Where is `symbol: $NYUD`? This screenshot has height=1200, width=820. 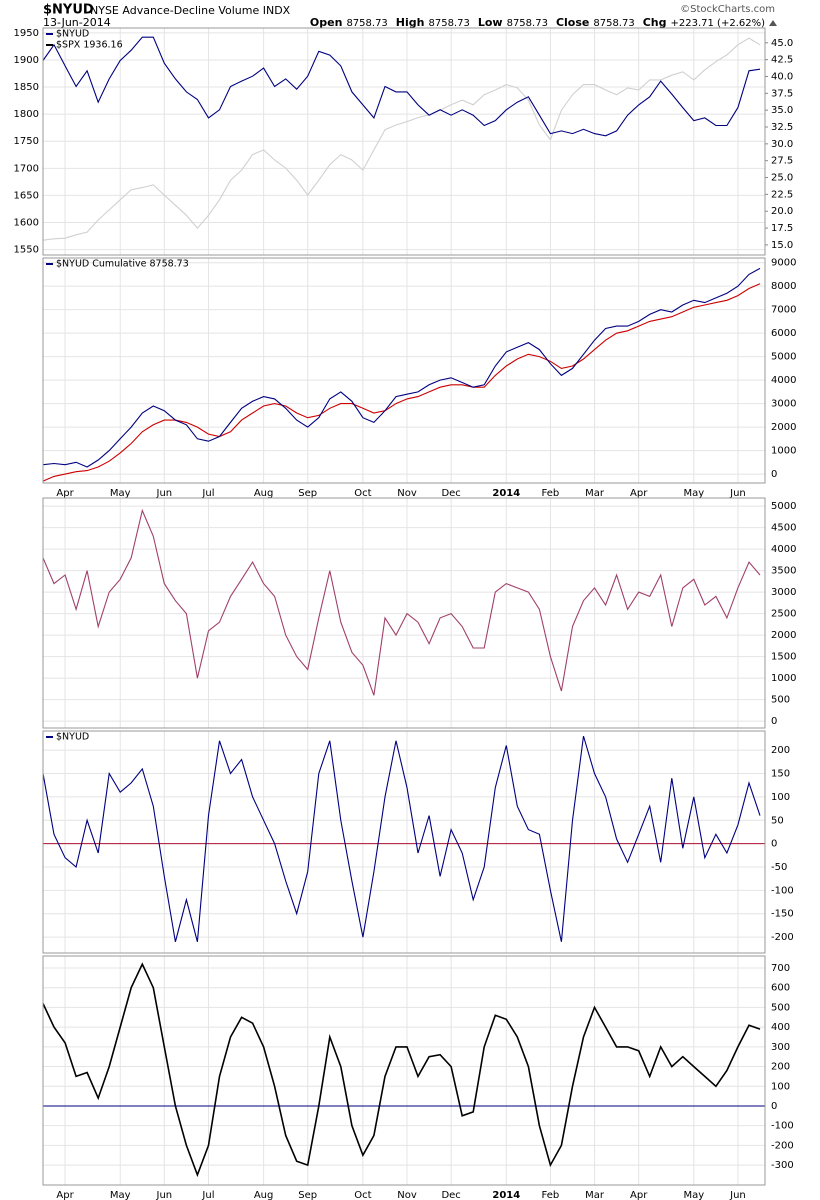
symbol: $NYUD is located at coordinates (68, 10).